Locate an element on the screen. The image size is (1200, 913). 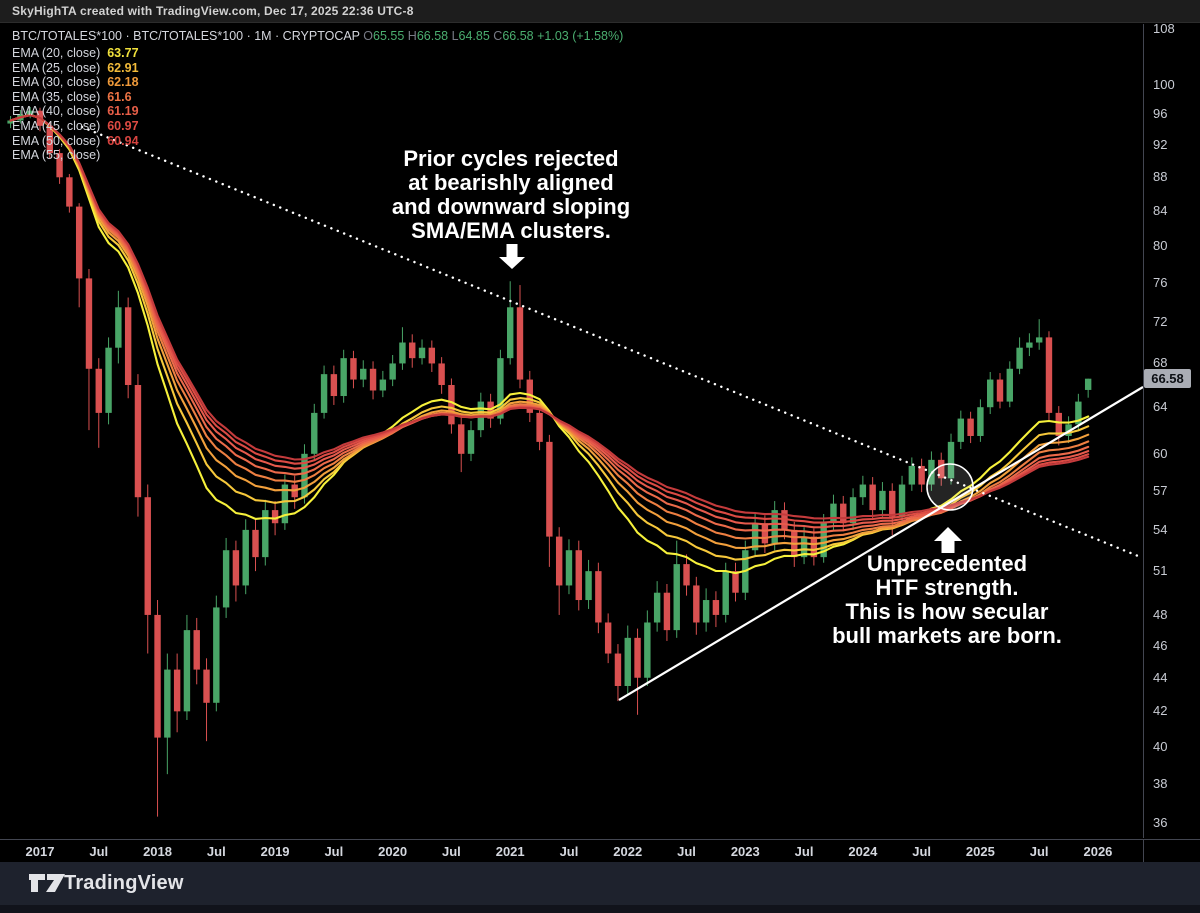
ema-legend-row: EMA (50, close) 60.94 is located at coordinates (317, 141).